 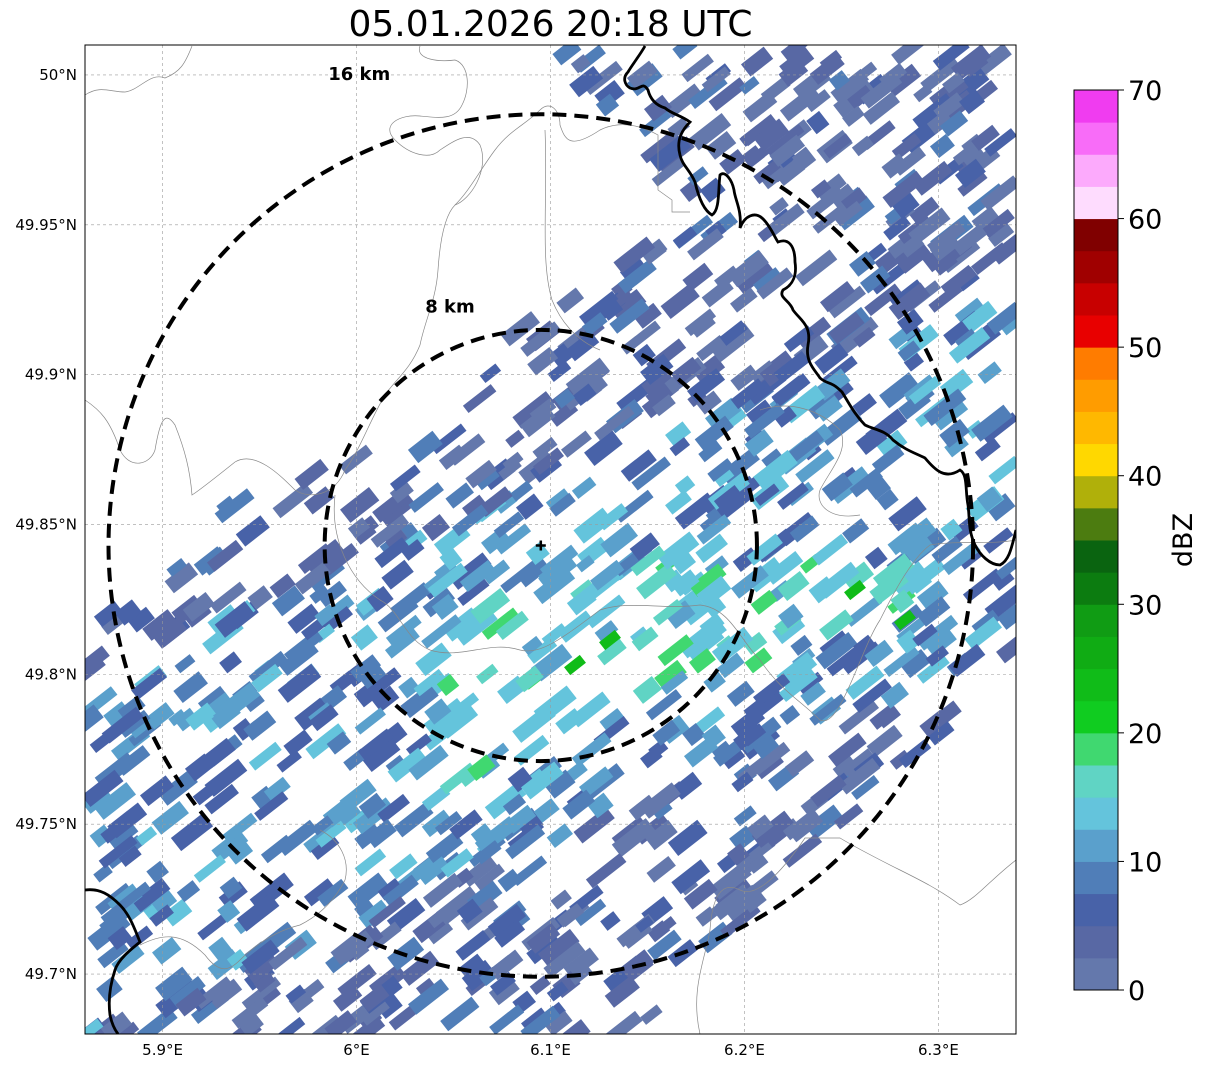 What do you see at coordinates (51, 375) in the screenshot?
I see `lat-tick-label: 49.9°N` at bounding box center [51, 375].